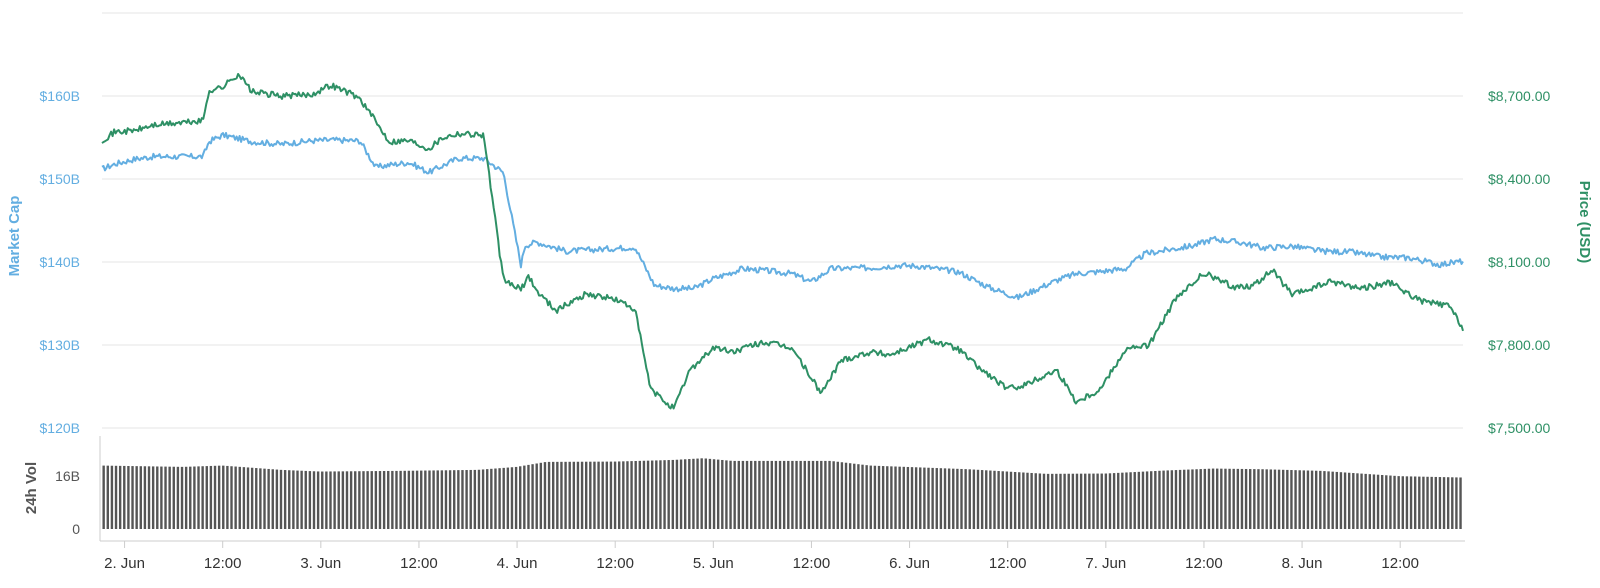 This screenshot has height=588, width=1600. Describe the element at coordinates (782, 493) in the screenshot. I see `volume-bars` at that location.